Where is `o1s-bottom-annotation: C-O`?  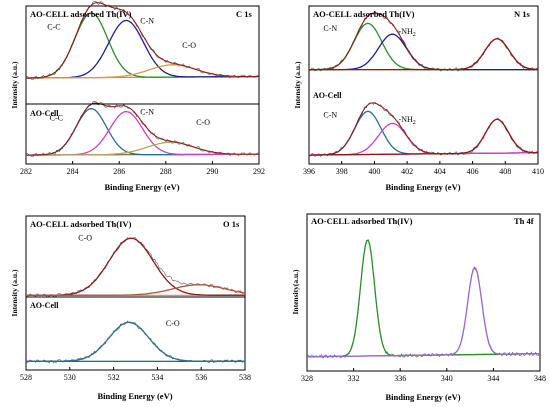 o1s-bottom-annotation: C-O is located at coordinates (173, 323).